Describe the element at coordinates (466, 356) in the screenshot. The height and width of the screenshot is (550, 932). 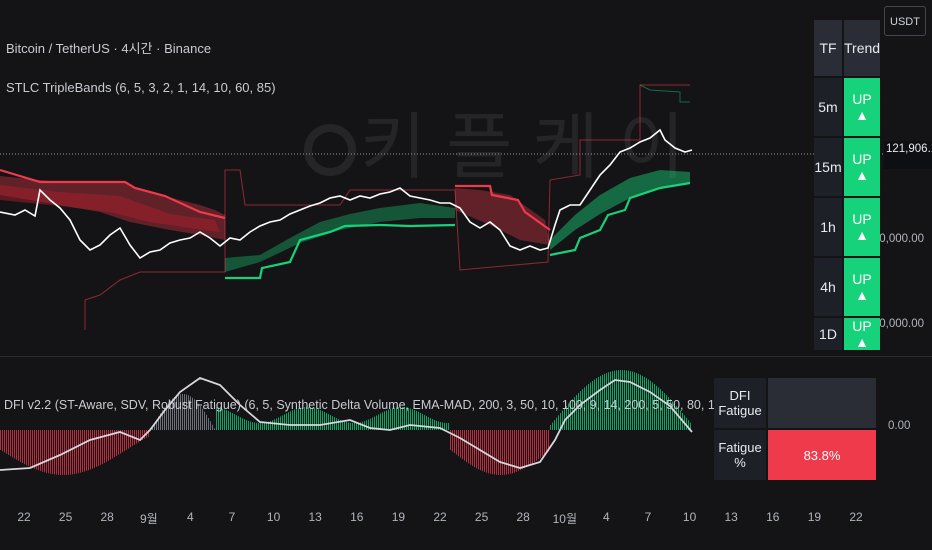
I see `pane-separator` at that location.